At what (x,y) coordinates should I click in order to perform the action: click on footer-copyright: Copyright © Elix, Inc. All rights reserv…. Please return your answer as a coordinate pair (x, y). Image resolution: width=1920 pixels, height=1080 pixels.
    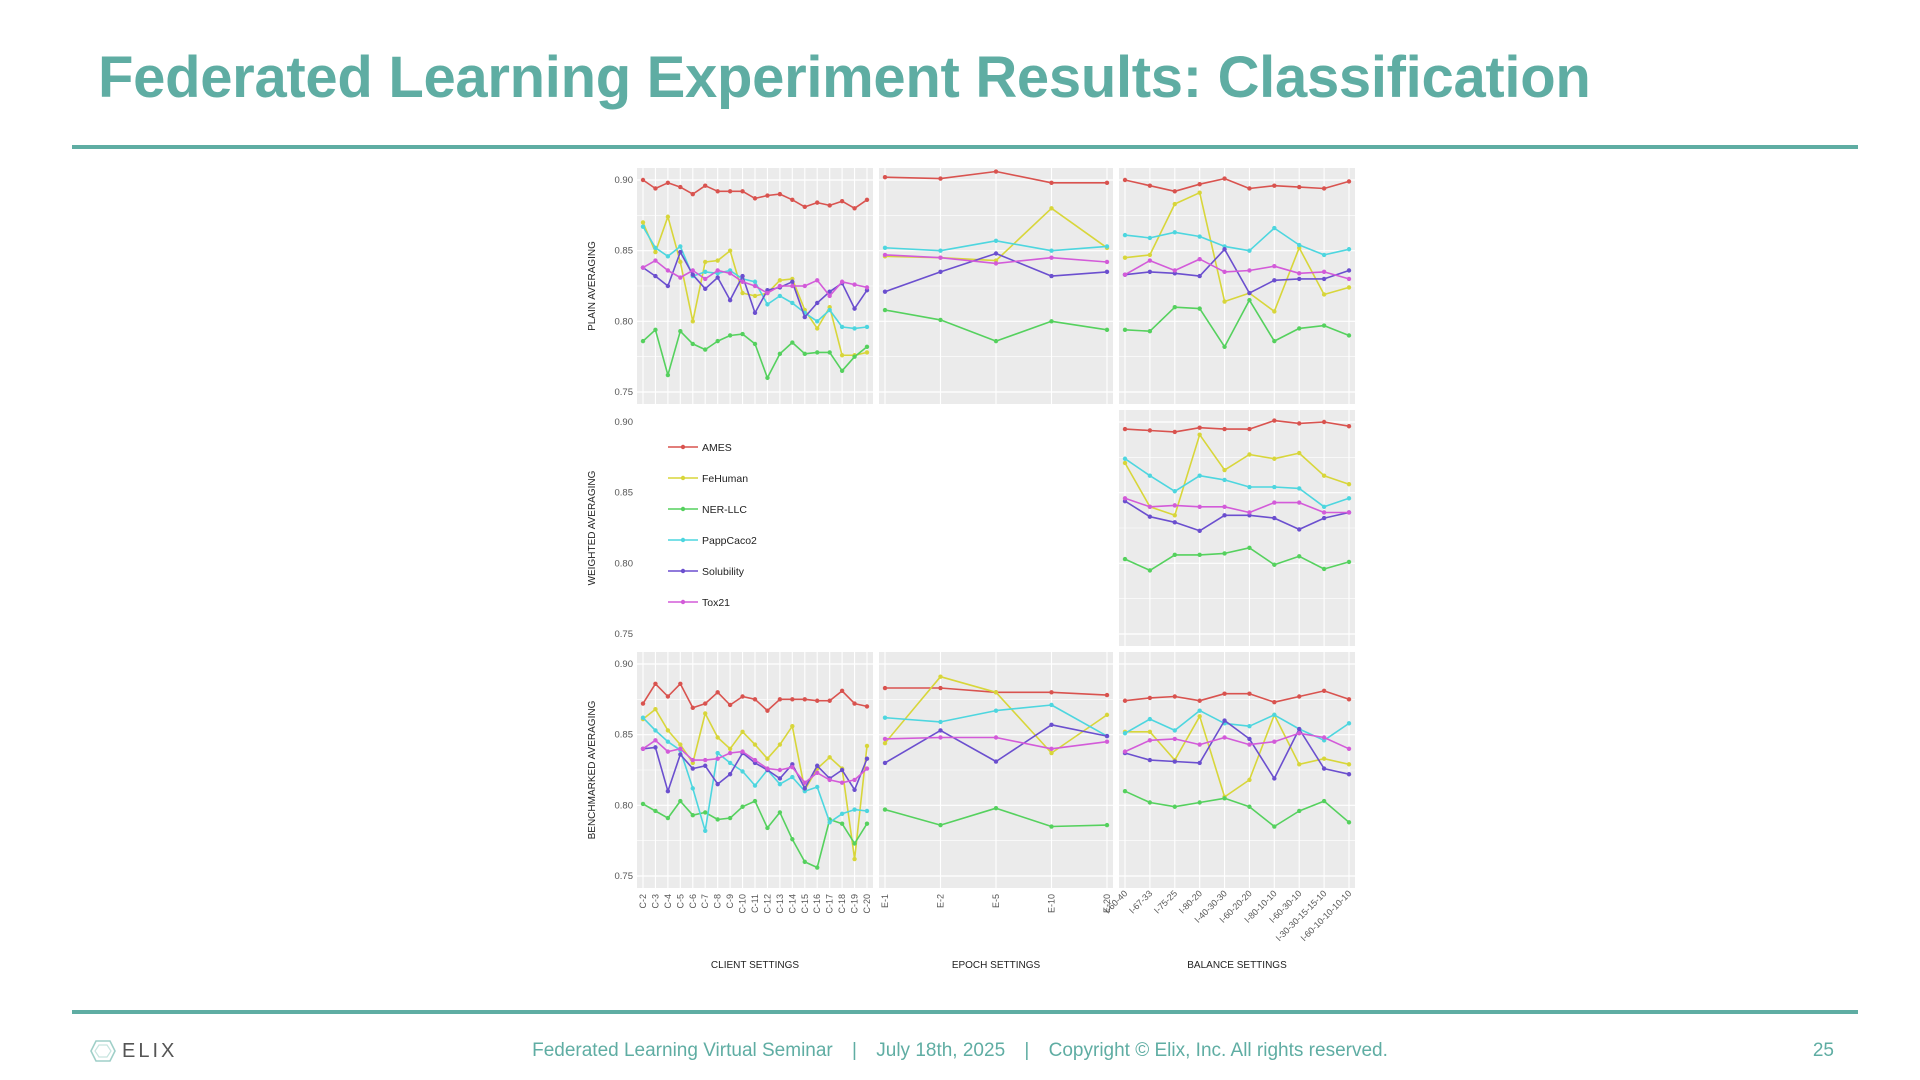
    Looking at the image, I should click on (1218, 1050).